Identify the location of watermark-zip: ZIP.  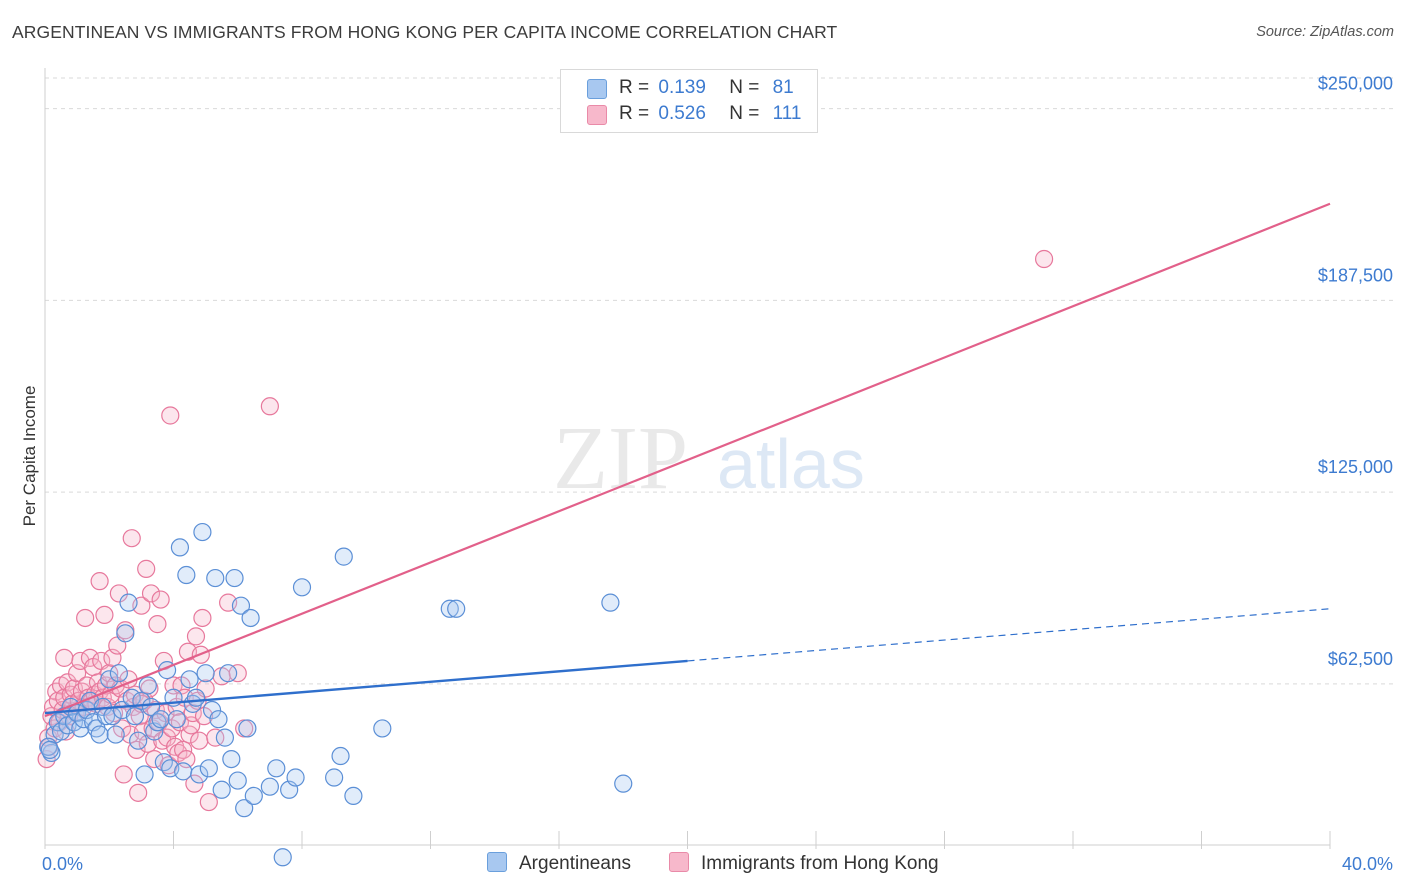
(620, 458).